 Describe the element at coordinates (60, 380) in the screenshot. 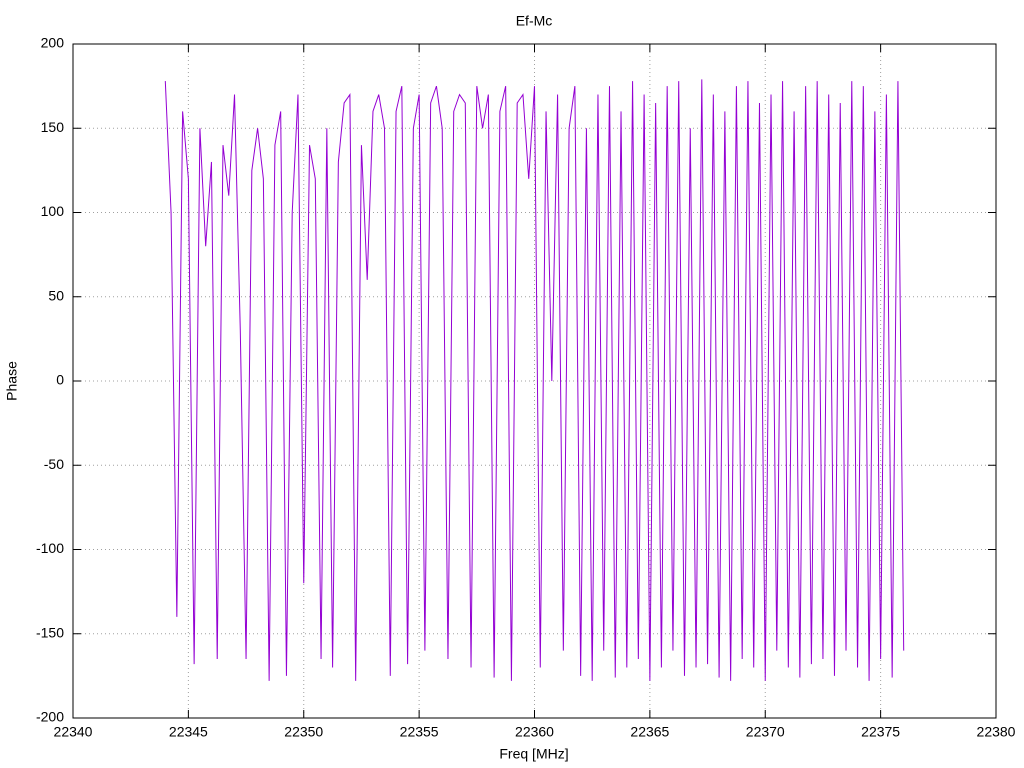

I see `y-tick-label: 0` at that location.